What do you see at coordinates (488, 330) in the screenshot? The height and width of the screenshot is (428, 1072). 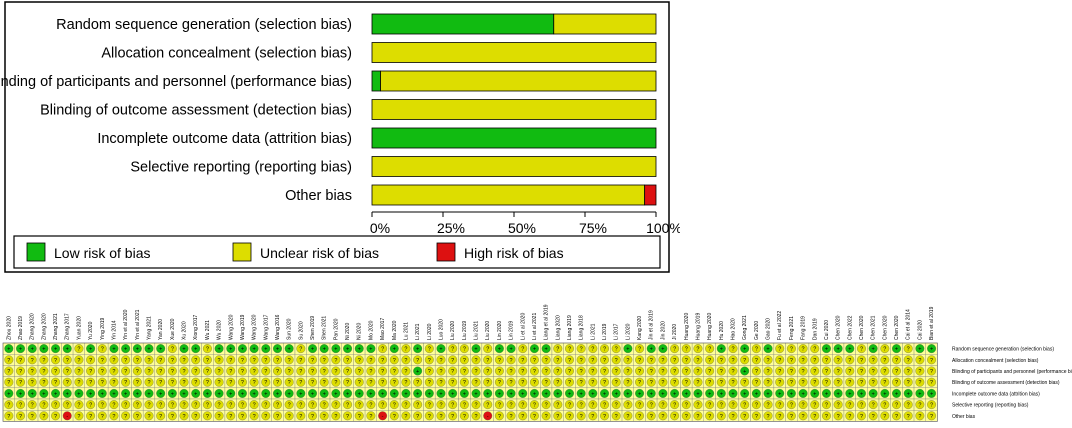 I see `study-label: Liu 2020` at bounding box center [488, 330].